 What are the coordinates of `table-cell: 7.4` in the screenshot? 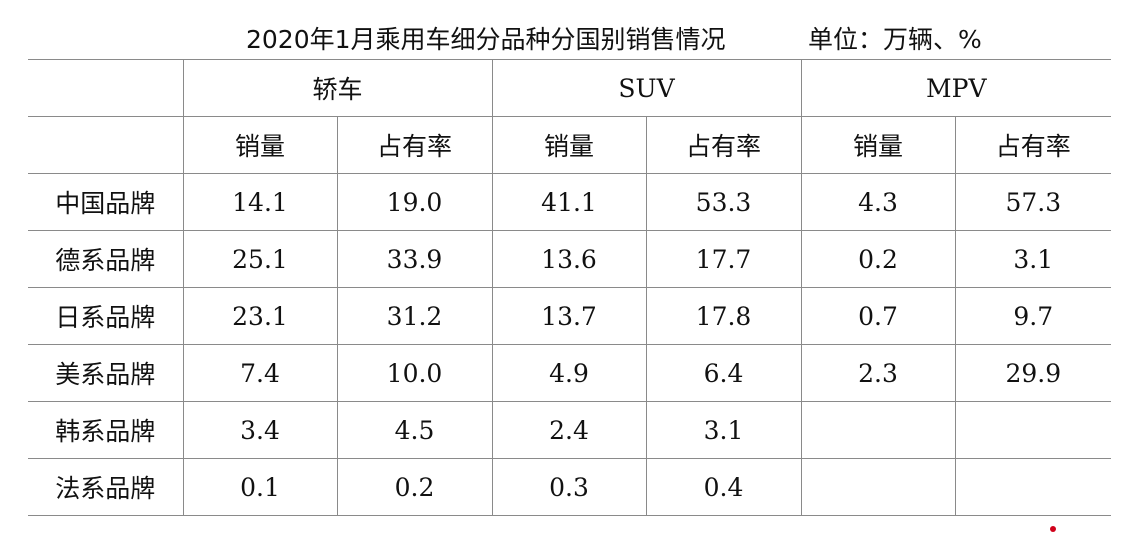 It's located at (260, 373).